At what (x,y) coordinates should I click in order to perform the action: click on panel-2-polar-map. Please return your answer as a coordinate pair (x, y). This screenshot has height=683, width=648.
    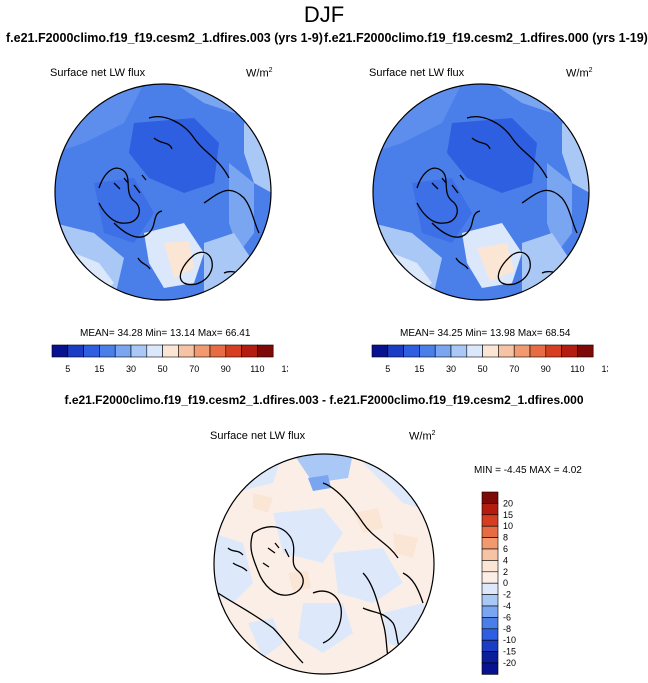
    Looking at the image, I should click on (481, 192).